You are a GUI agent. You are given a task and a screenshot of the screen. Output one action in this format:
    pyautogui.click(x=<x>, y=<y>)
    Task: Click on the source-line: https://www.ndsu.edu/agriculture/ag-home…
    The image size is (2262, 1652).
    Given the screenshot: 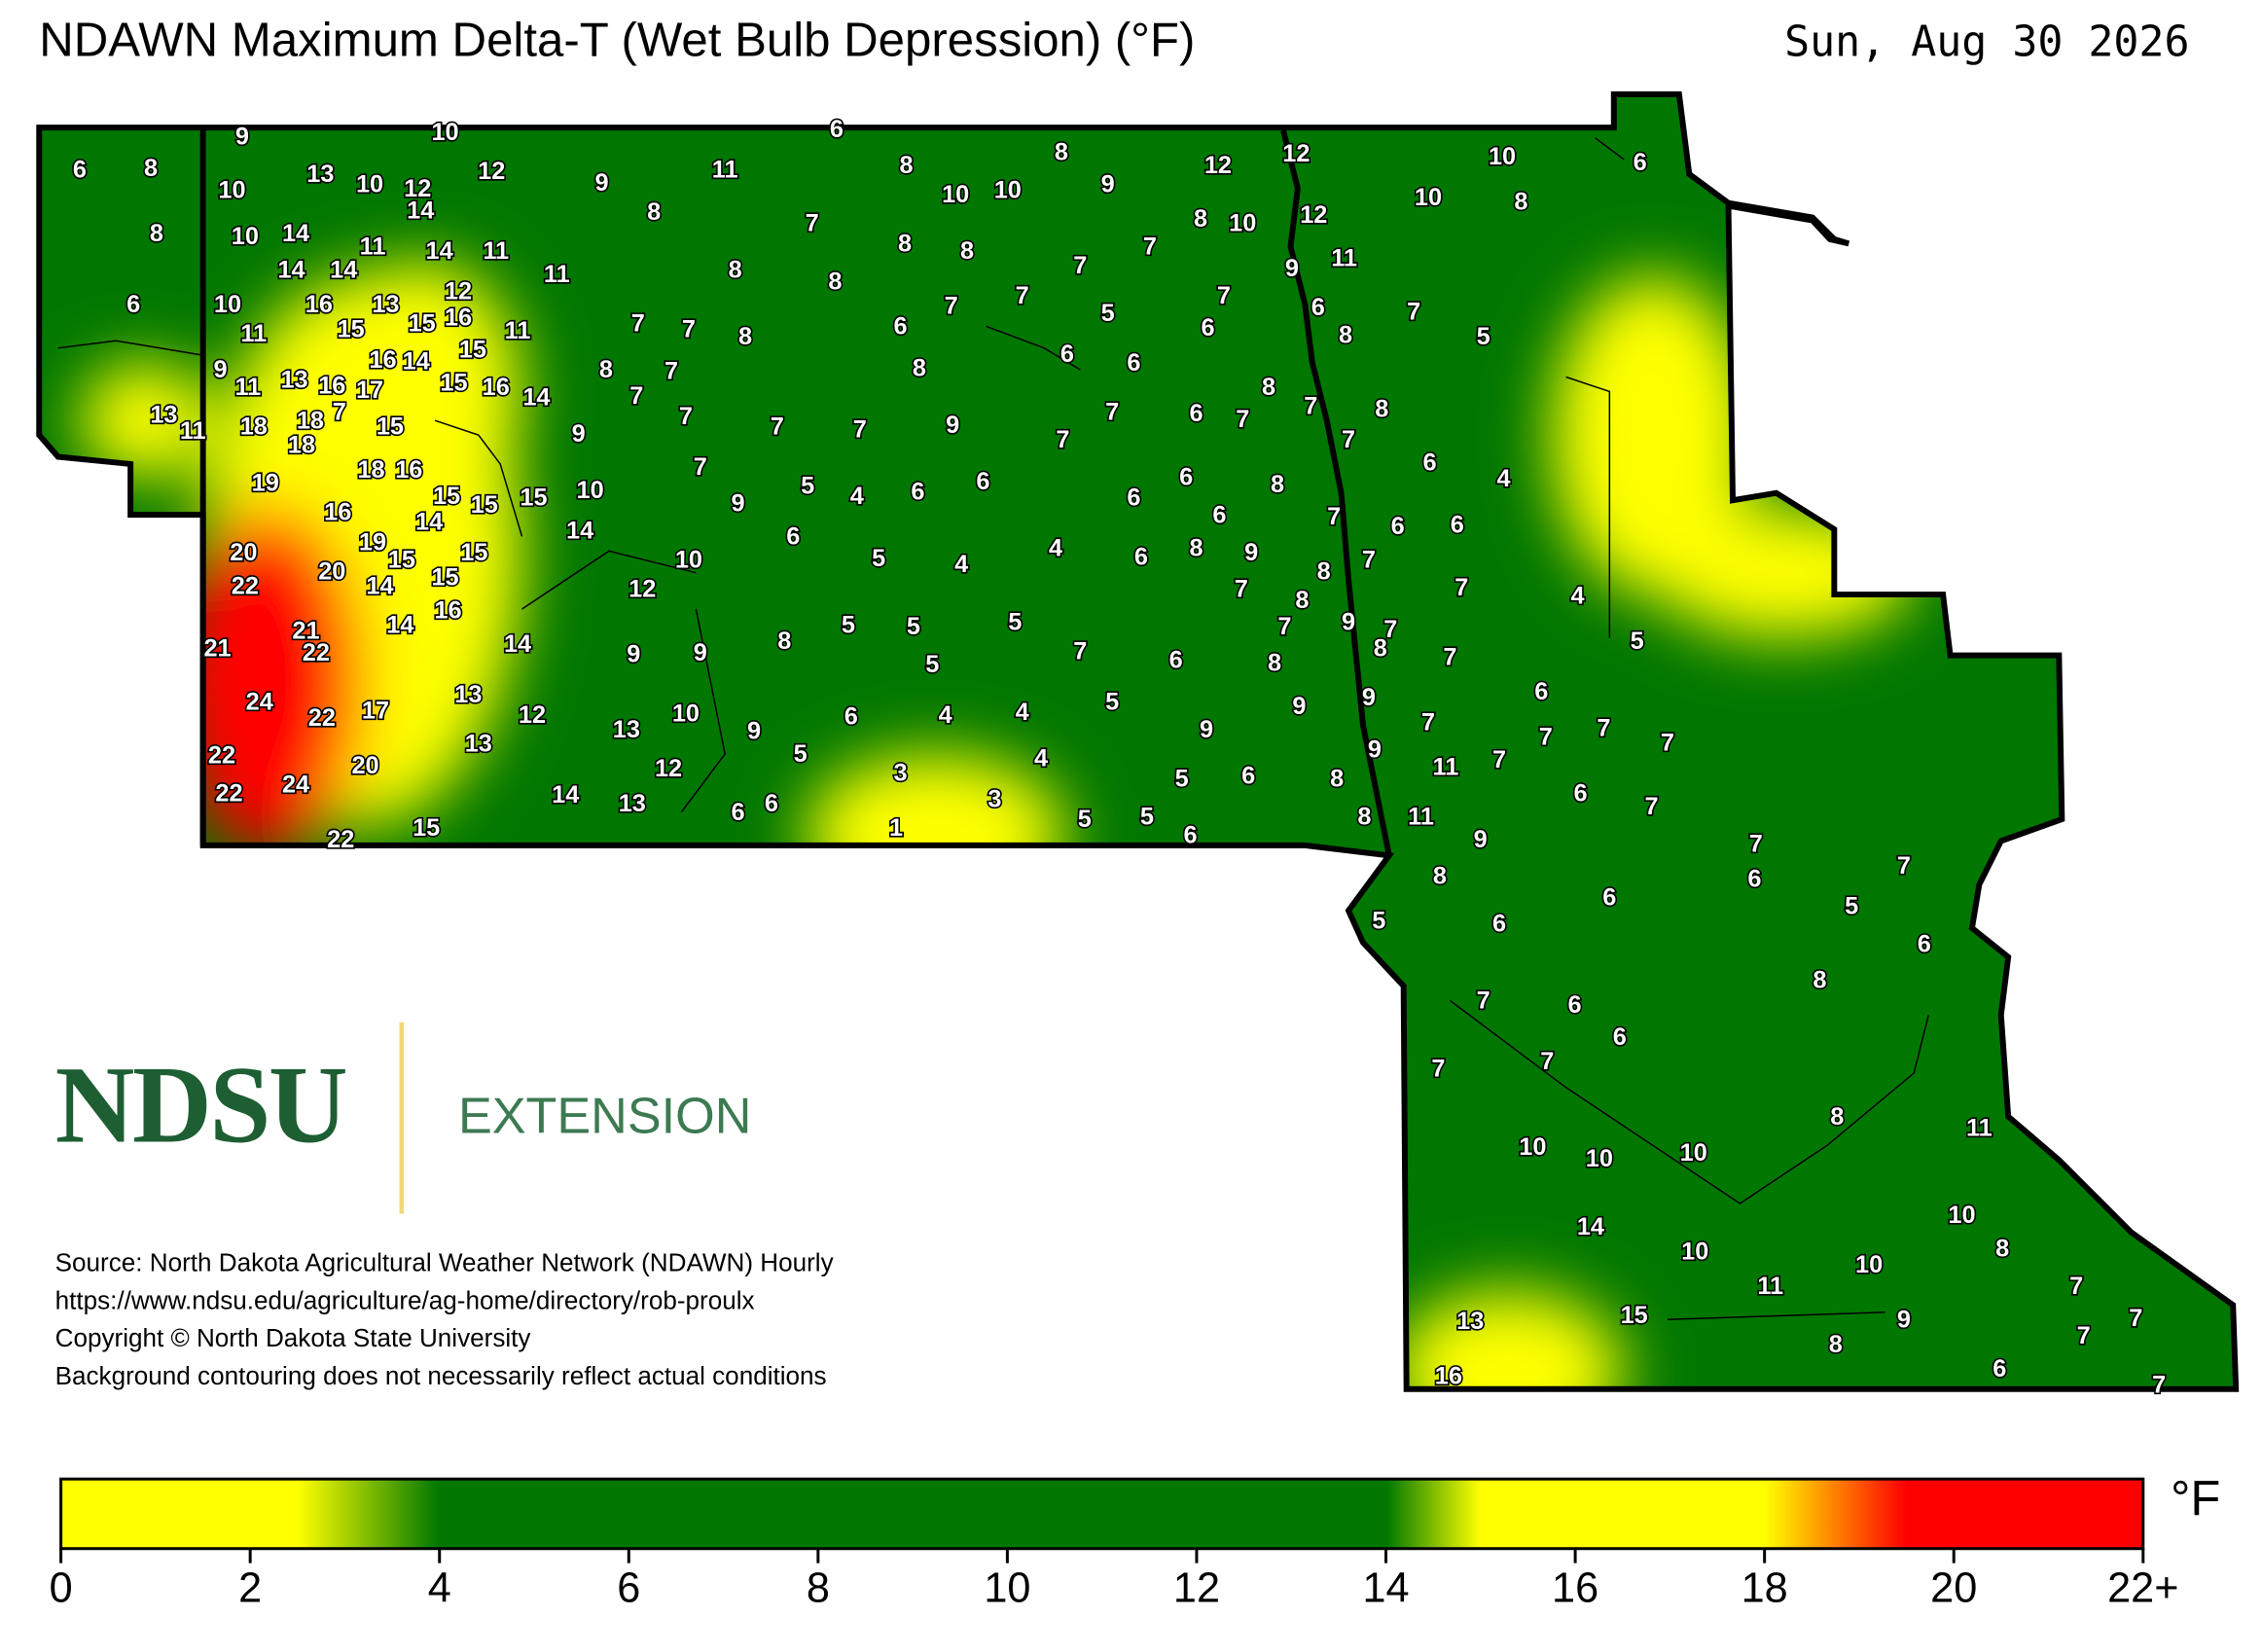 What is the action you would take?
    pyautogui.click(x=405, y=1299)
    